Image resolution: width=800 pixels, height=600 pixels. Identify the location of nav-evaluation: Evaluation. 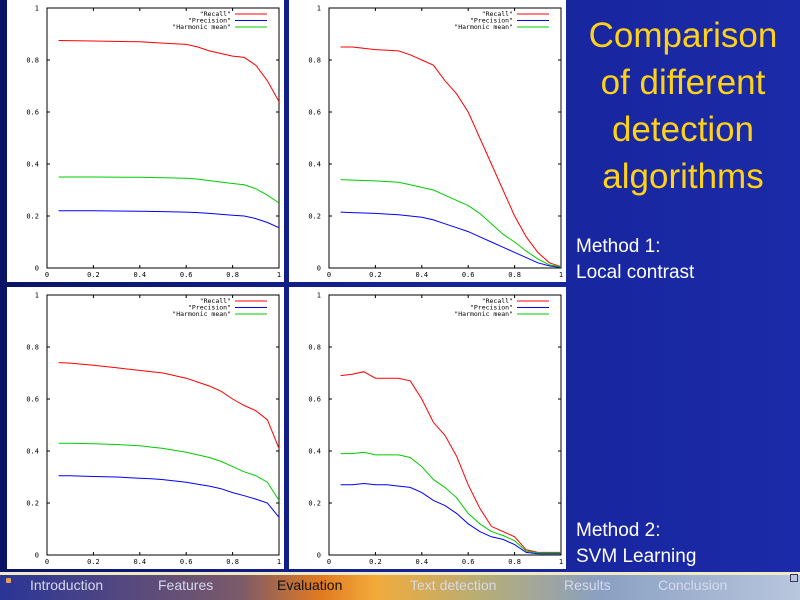
(310, 585).